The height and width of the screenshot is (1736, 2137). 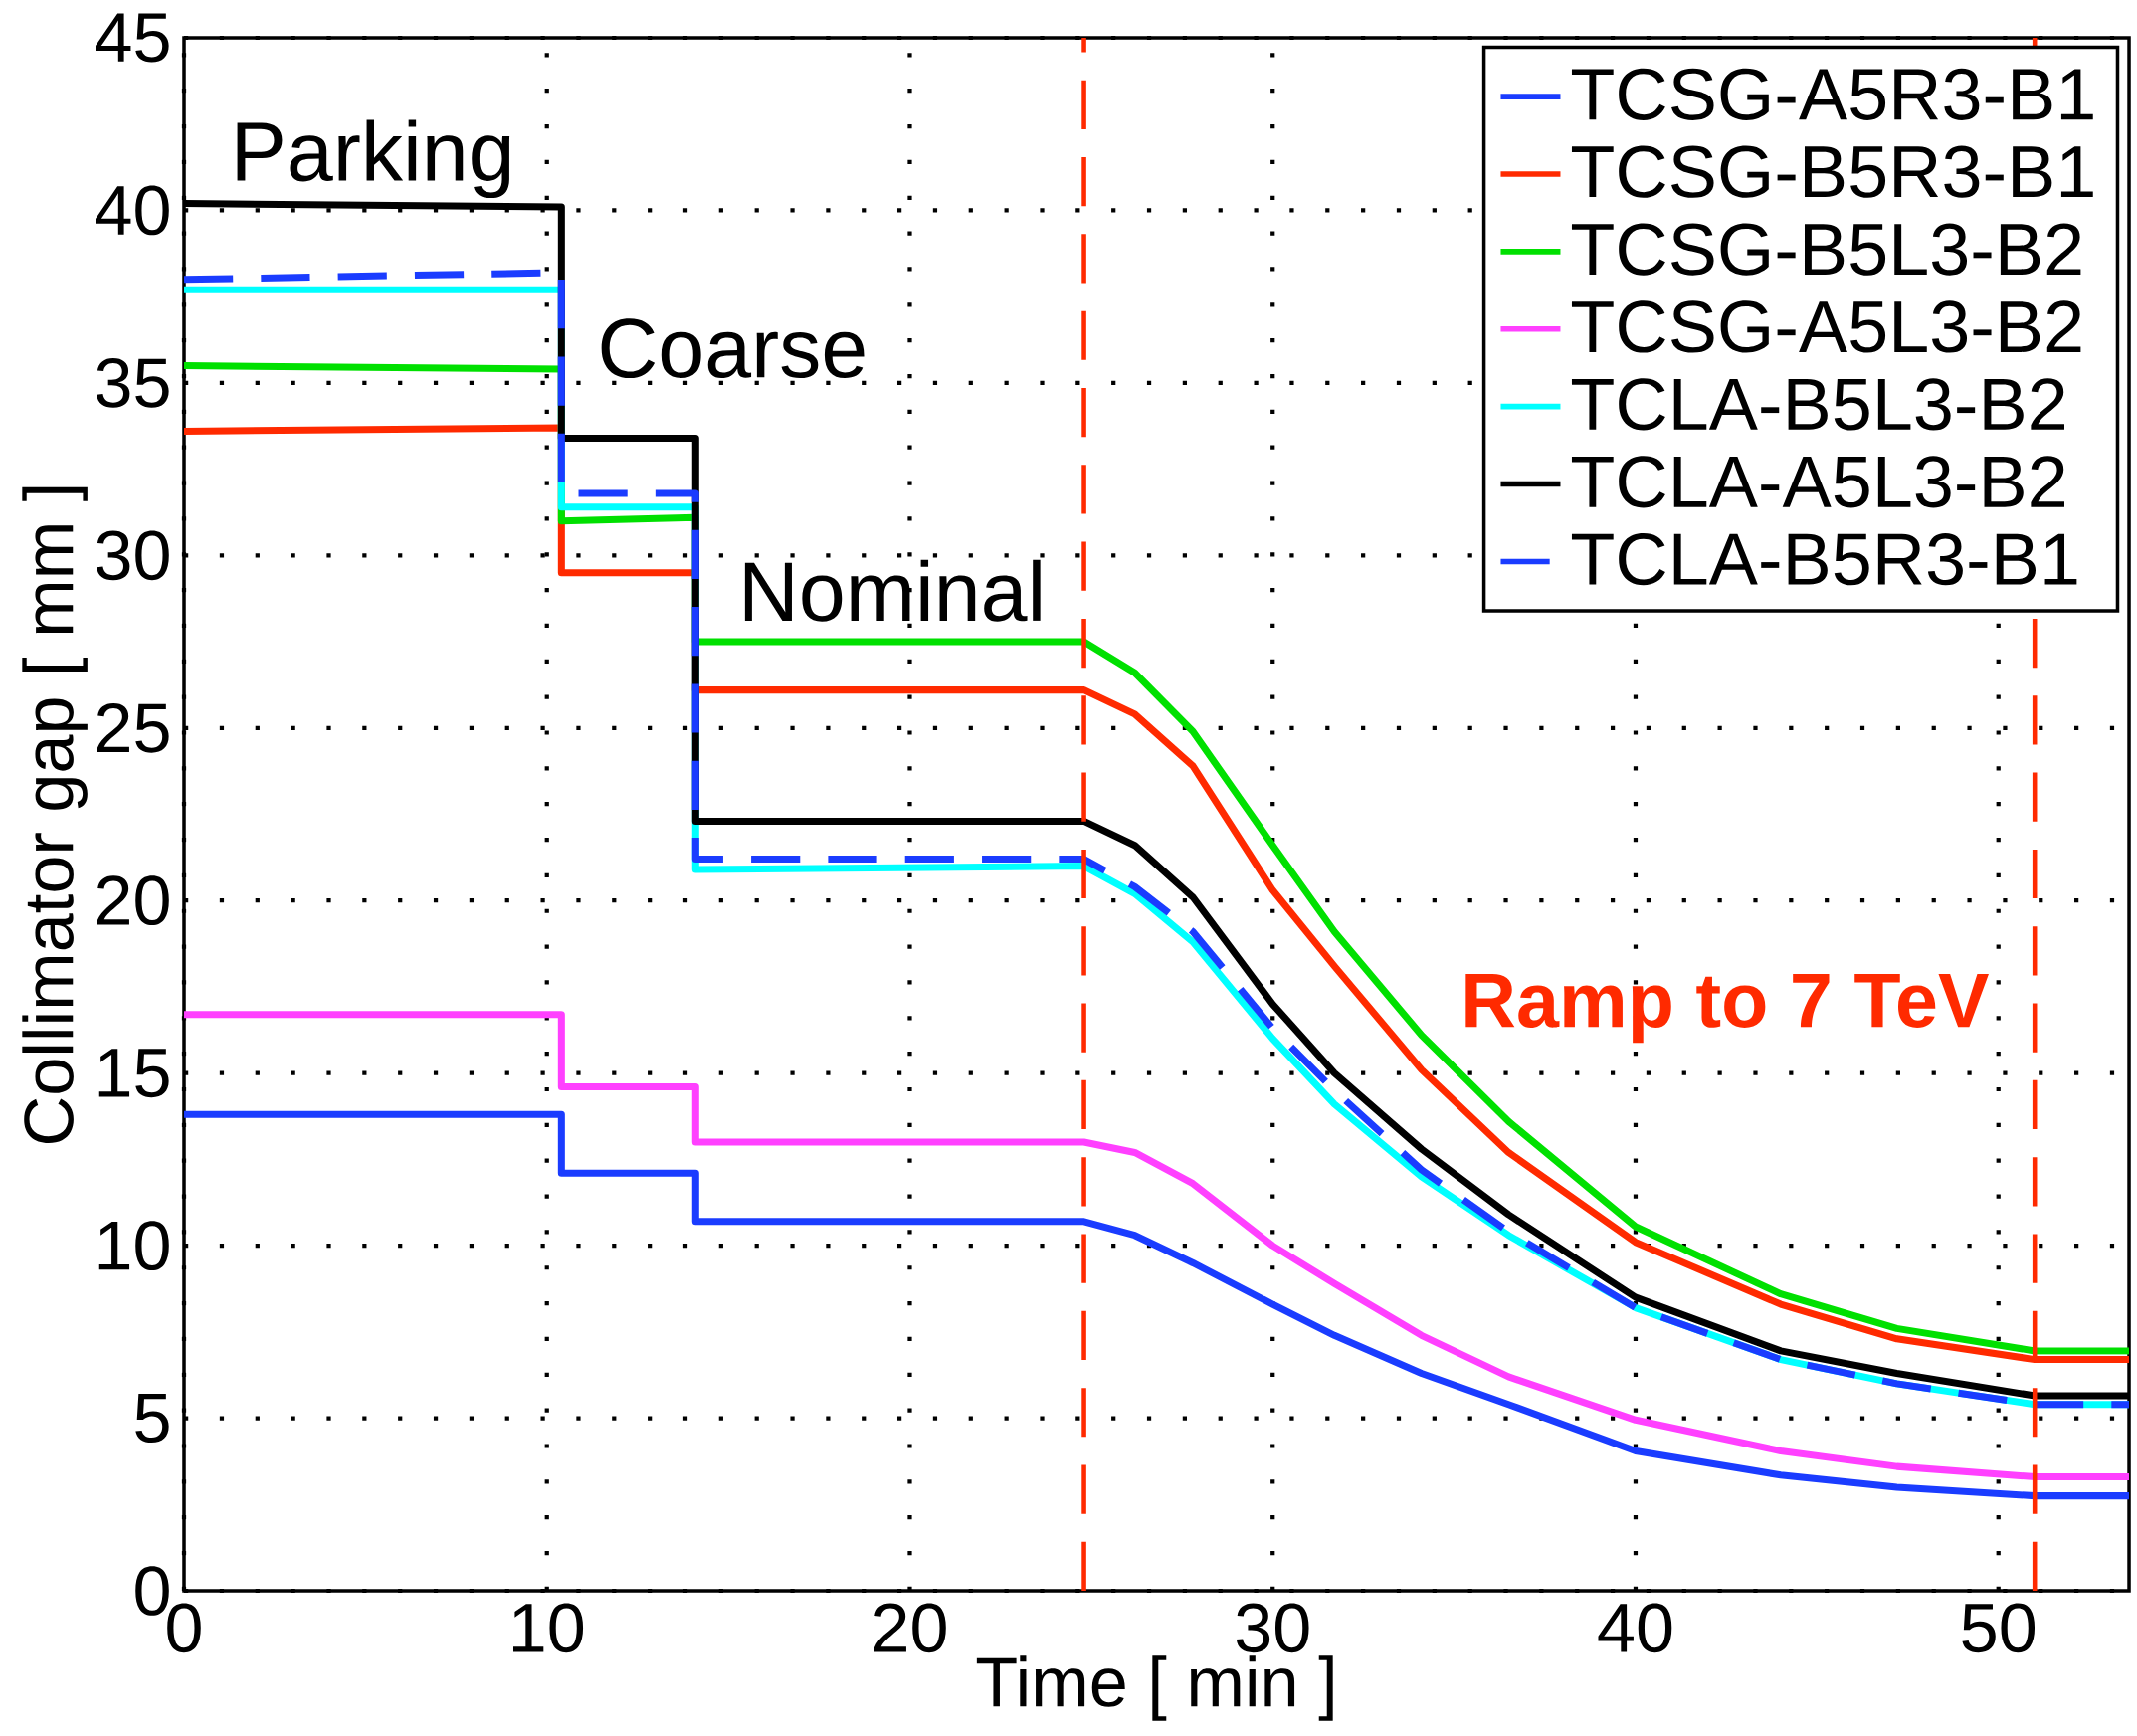 I want to click on x-tick-label: 20, so click(x=910, y=1628).